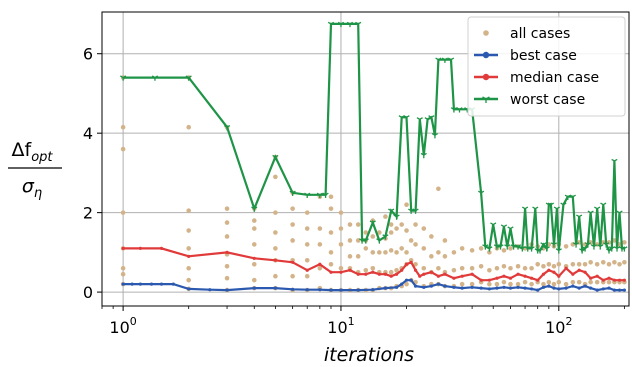  What do you see at coordinates (547, 100) in the screenshot?
I see `legend-label: worst case` at bounding box center [547, 100].